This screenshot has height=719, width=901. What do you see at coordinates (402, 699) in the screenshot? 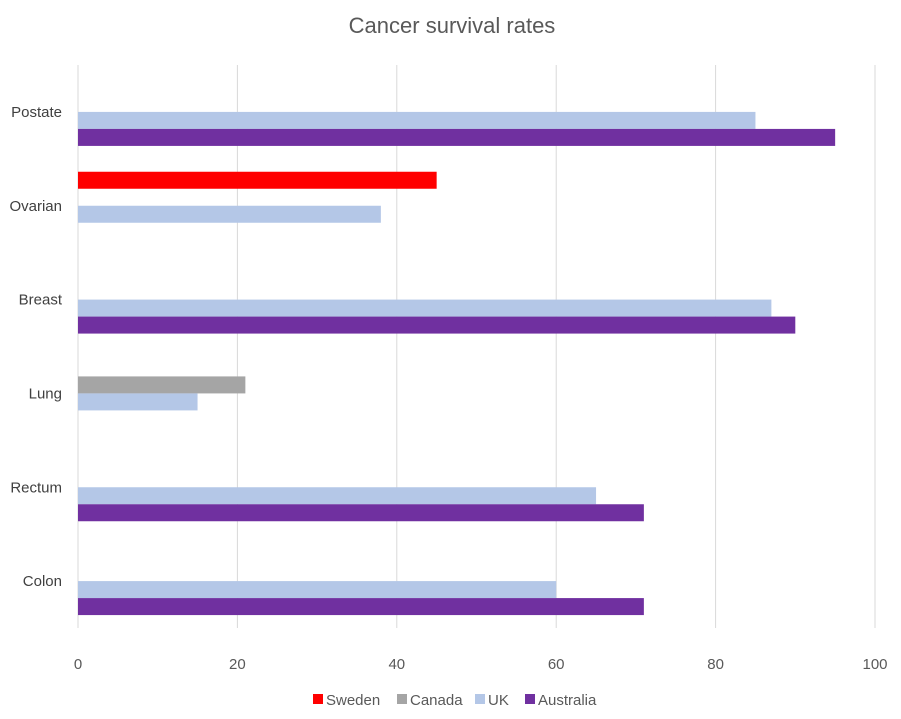
I see `legend-swatch-canada` at bounding box center [402, 699].